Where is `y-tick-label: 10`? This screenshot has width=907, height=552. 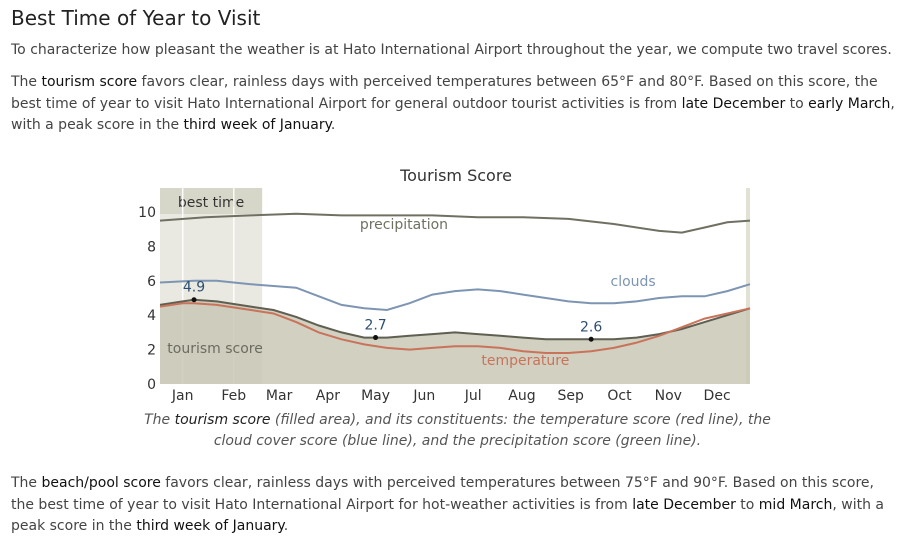 y-tick-label: 10 is located at coordinates (147, 213).